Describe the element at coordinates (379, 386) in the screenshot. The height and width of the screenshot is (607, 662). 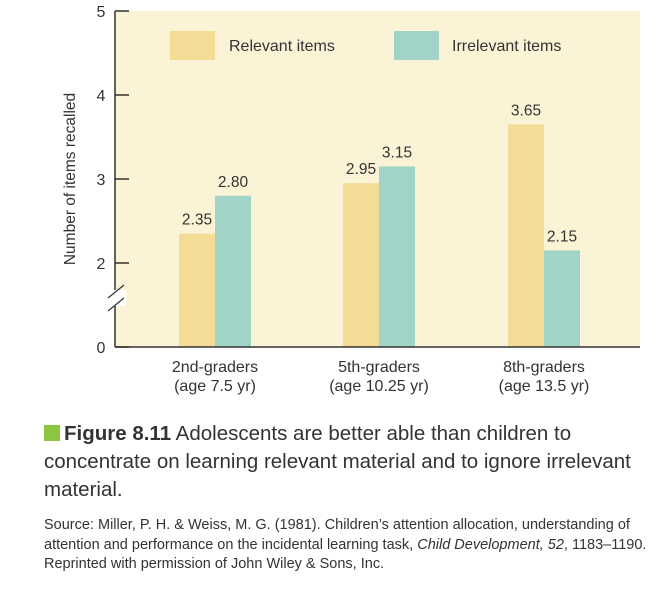
I see `x-tick-label: (age 10.25 yr)` at that location.